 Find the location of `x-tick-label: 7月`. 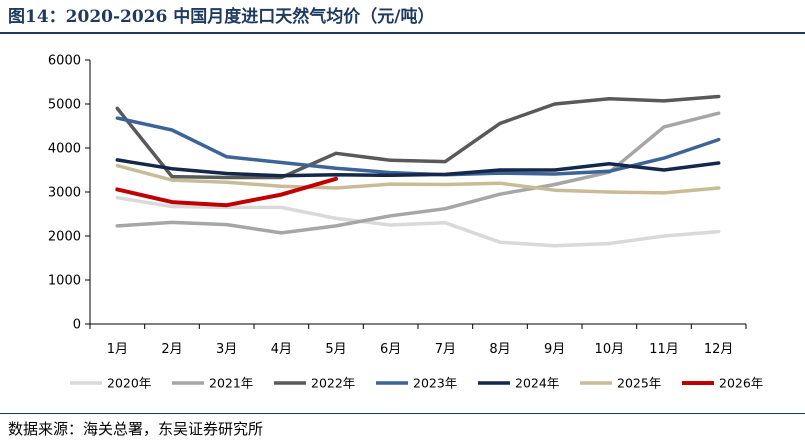

x-tick-label: 7月 is located at coordinates (445, 349).